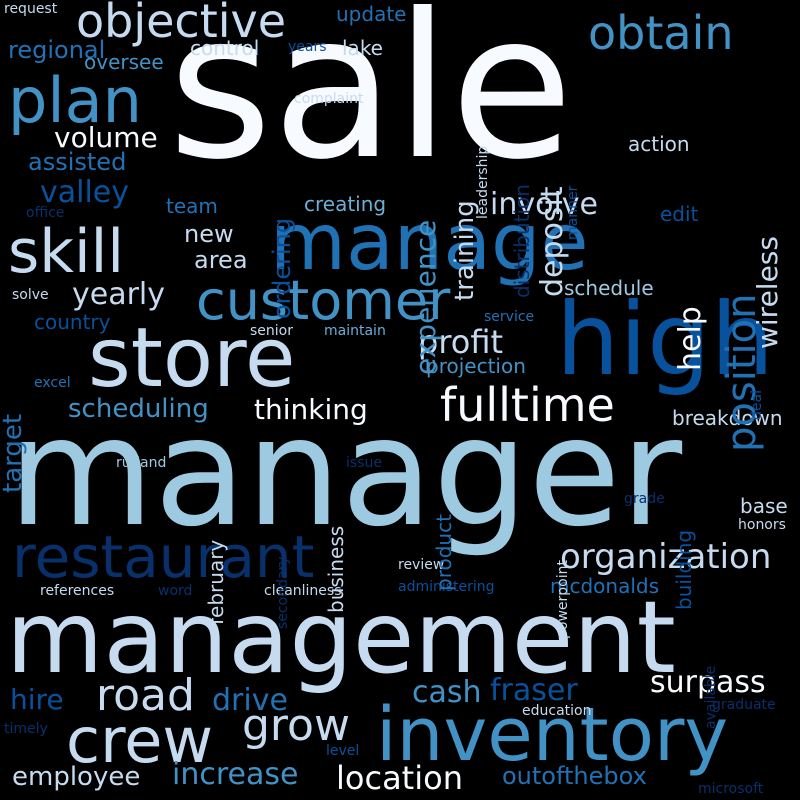 The image size is (800, 800). Describe the element at coordinates (250, 700) in the screenshot. I see `word-drive: drive` at that location.